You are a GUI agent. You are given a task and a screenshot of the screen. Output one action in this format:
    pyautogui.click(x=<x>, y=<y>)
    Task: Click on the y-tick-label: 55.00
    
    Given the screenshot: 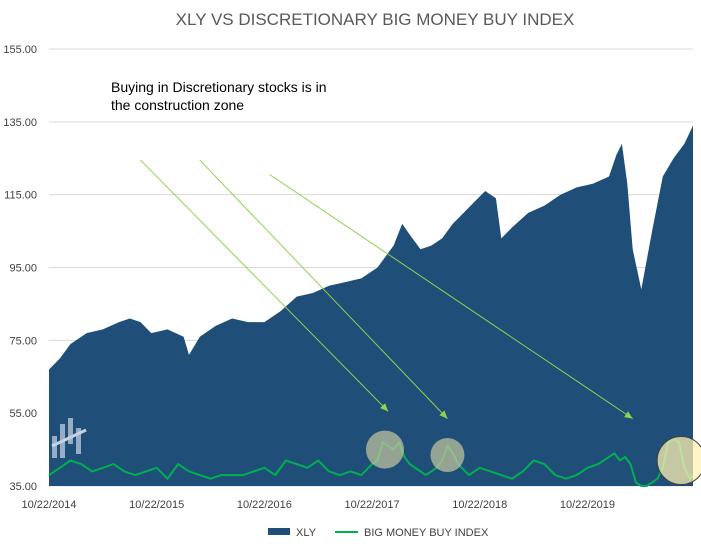 What is the action you would take?
    pyautogui.click(x=23, y=414)
    